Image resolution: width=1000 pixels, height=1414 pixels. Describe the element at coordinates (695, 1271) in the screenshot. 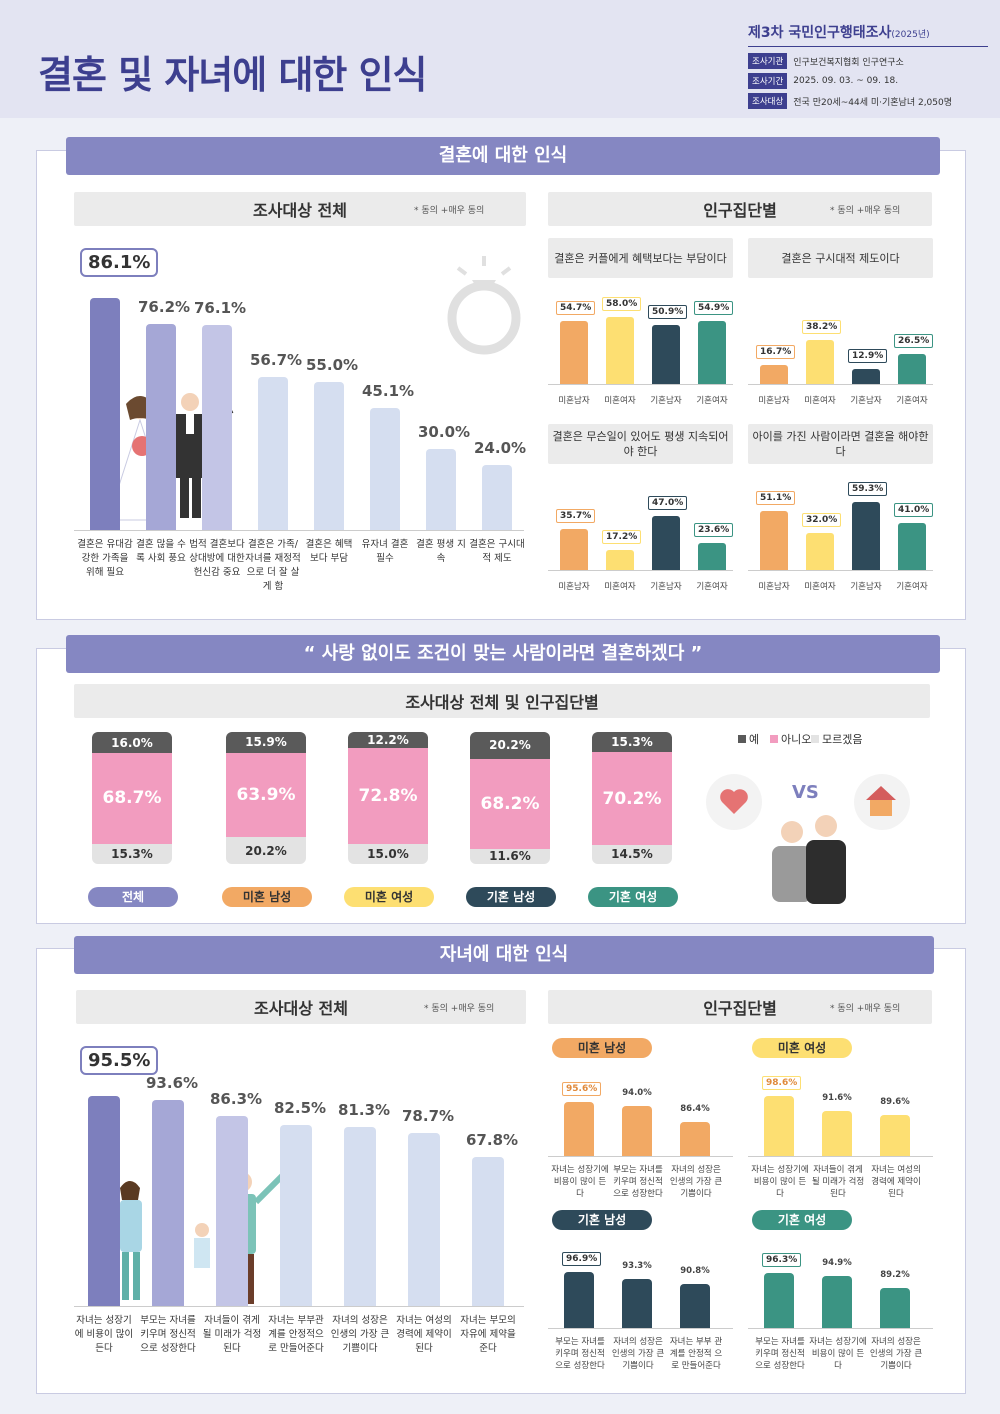

I see `group-value-label: 90.8%` at that location.